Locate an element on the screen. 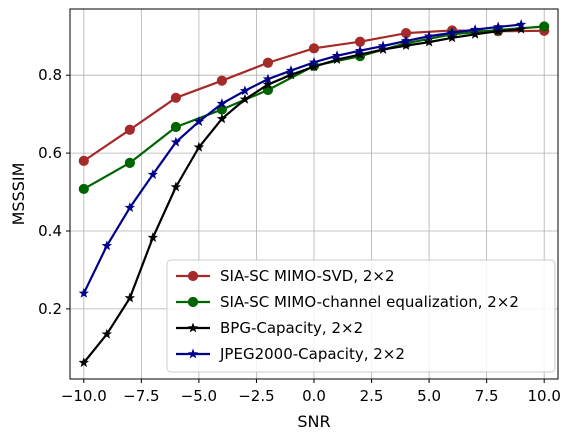 This screenshot has width=575, height=440. legend-label: SIA-SC MIMO-channel equalization, 2×2 is located at coordinates (369, 302).